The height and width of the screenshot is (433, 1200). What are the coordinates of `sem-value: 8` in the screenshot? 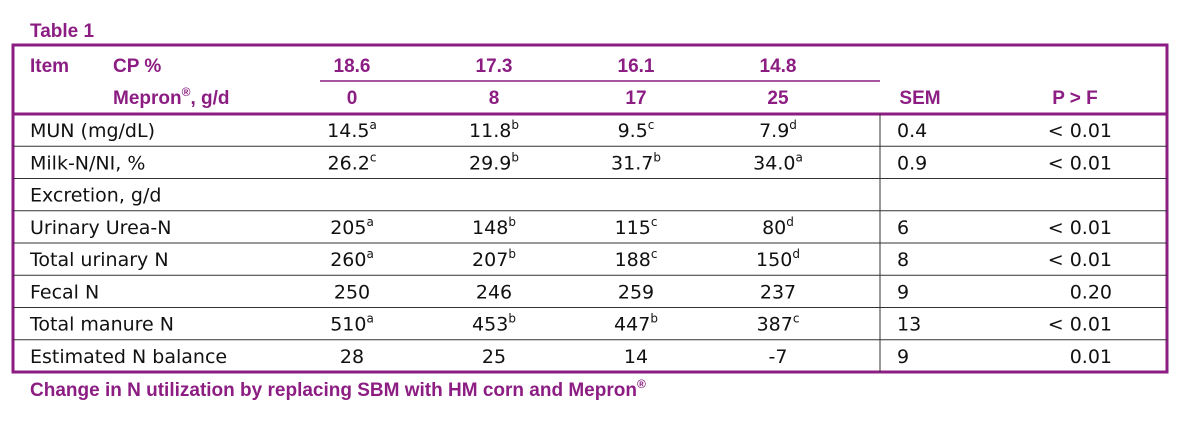 It's located at (903, 260).